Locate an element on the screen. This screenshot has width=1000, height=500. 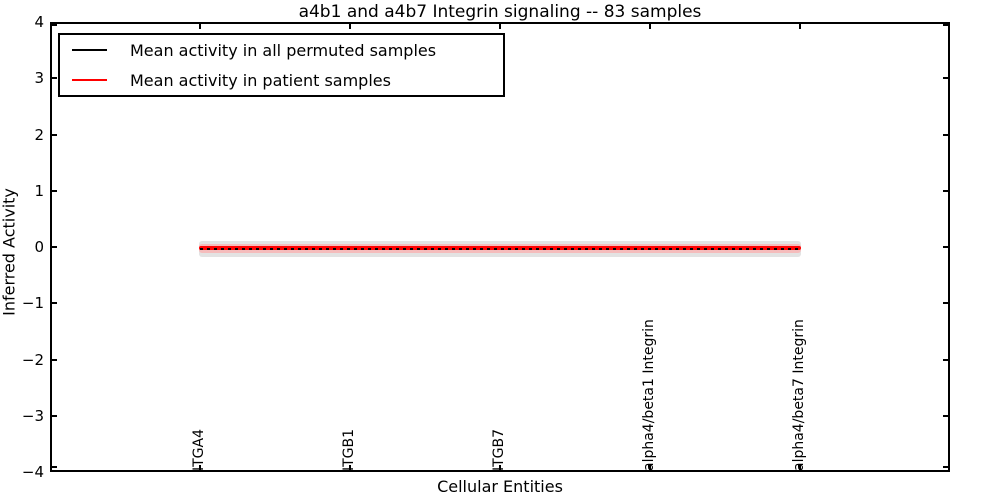
y-tick-label: 0 is located at coordinates (39, 247).